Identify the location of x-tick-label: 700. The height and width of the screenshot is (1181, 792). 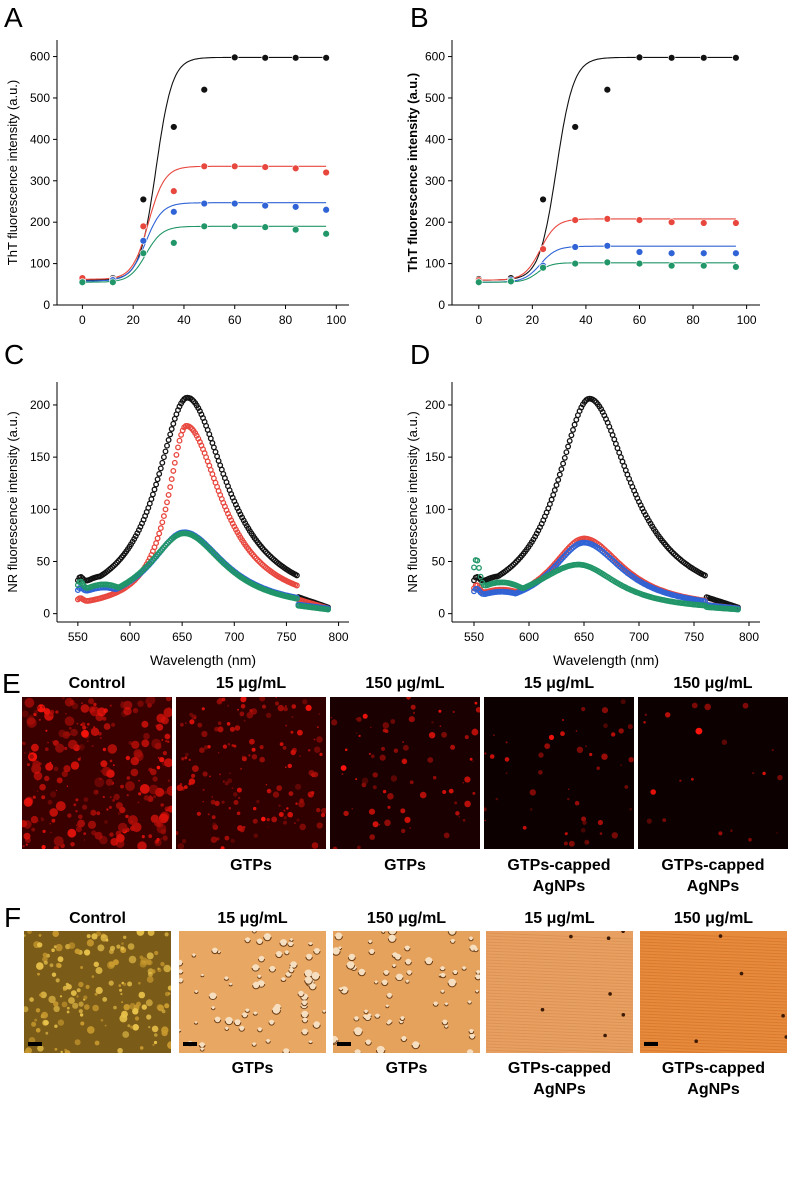
(234, 637).